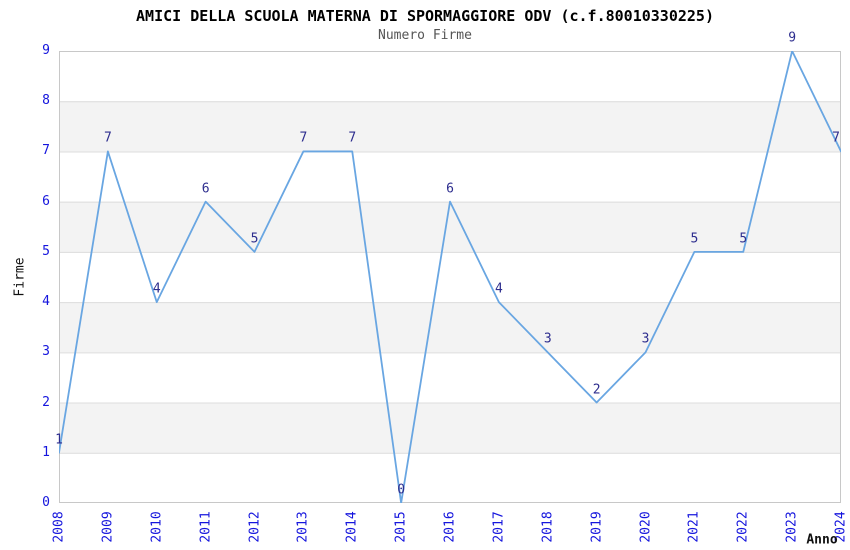 This screenshot has height=550, width=850. Describe the element at coordinates (694, 527) in the screenshot. I see `x-tick-label: 2021` at that location.